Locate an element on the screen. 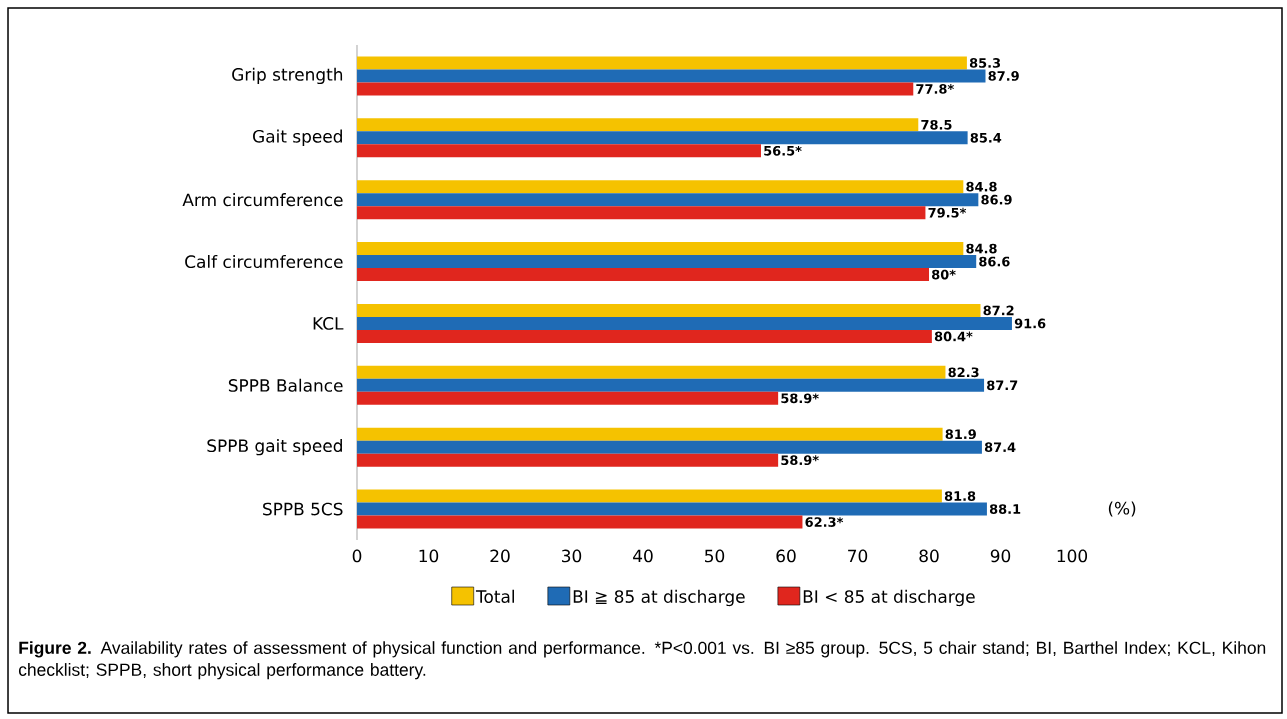 This screenshot has width=1287, height=719. data-label: 56.5* is located at coordinates (783, 150).